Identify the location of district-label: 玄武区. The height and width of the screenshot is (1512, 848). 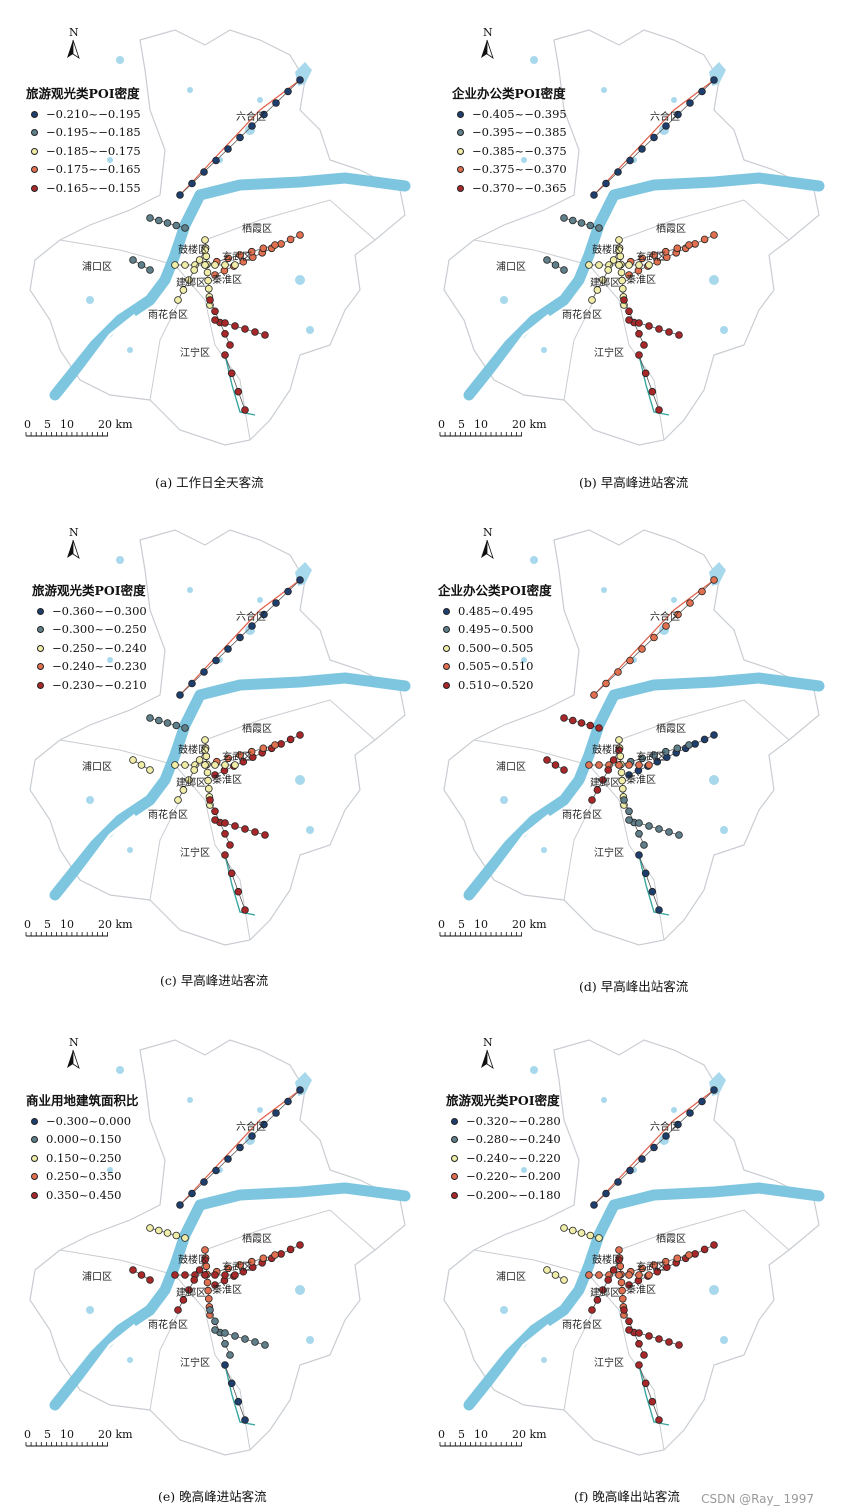
(651, 256).